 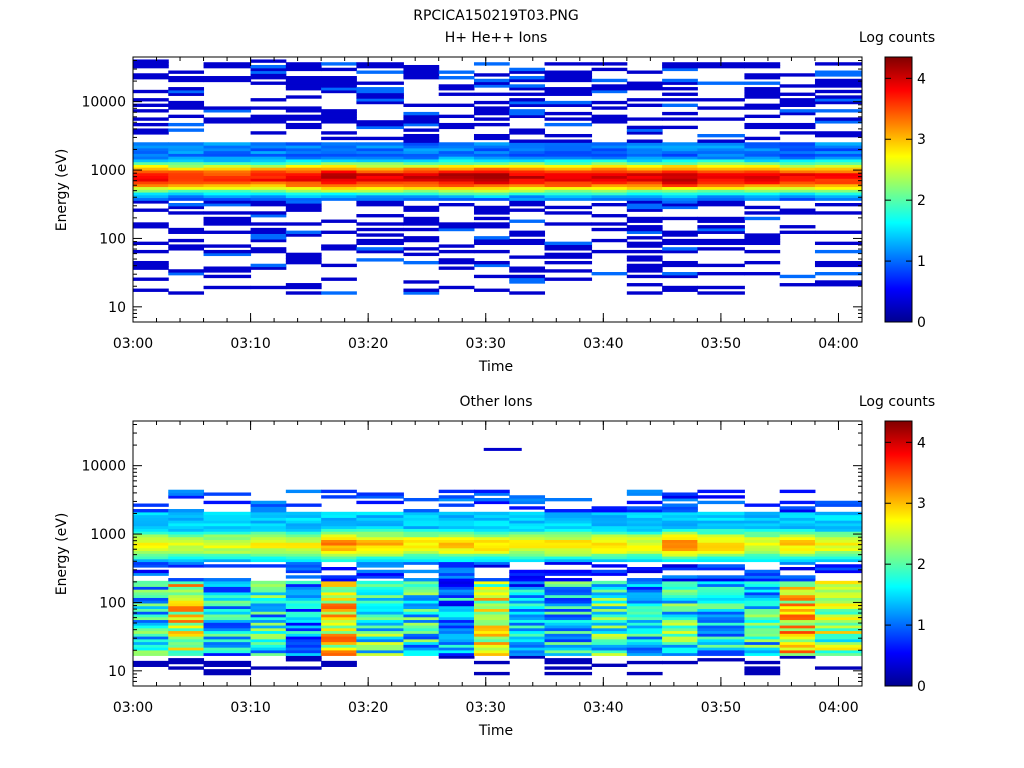 What do you see at coordinates (117, 308) in the screenshot?
I see `y-tick-label-top: 10` at bounding box center [117, 308].